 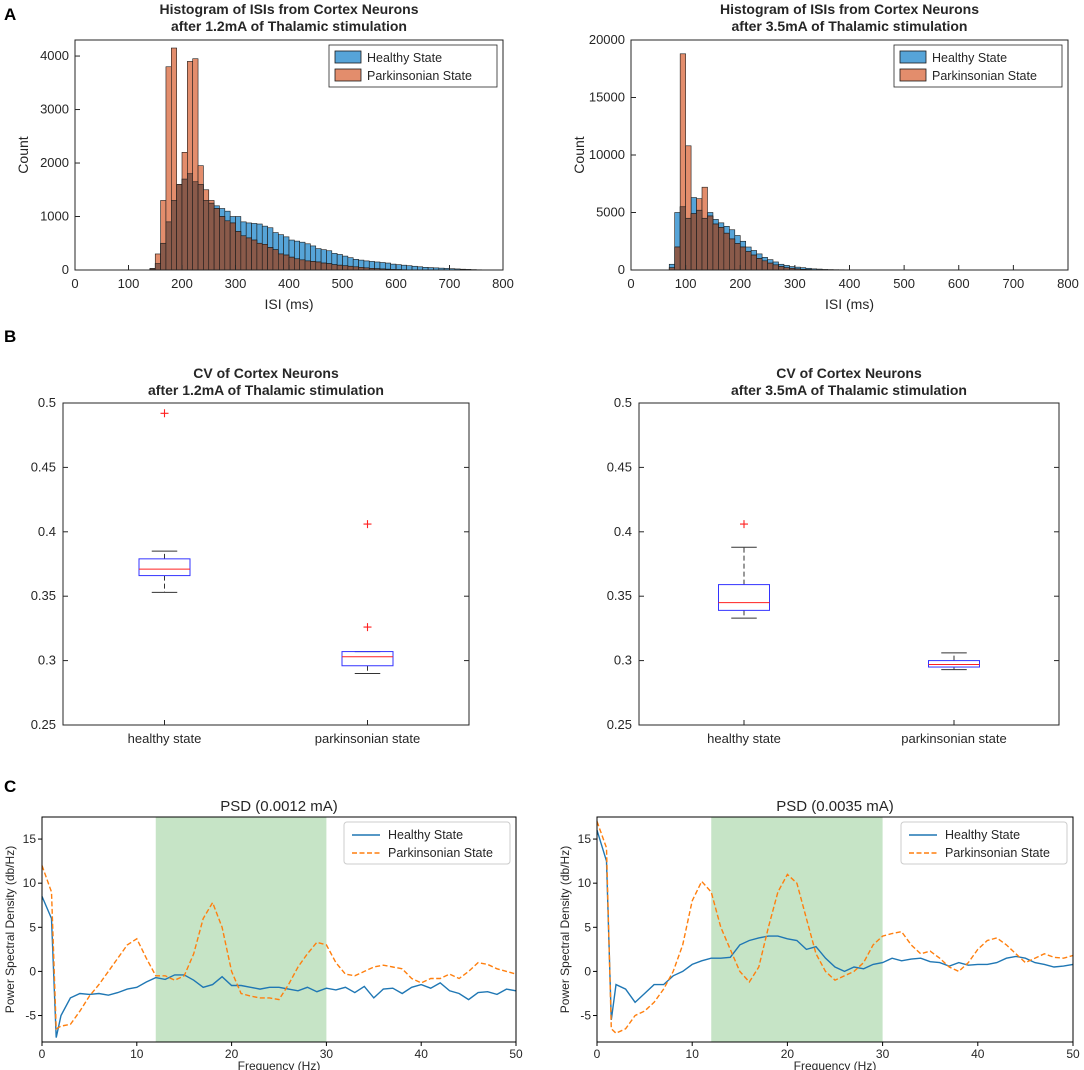 What do you see at coordinates (232, 1054) in the screenshot?
I see `x-tick-label: 20` at bounding box center [232, 1054].